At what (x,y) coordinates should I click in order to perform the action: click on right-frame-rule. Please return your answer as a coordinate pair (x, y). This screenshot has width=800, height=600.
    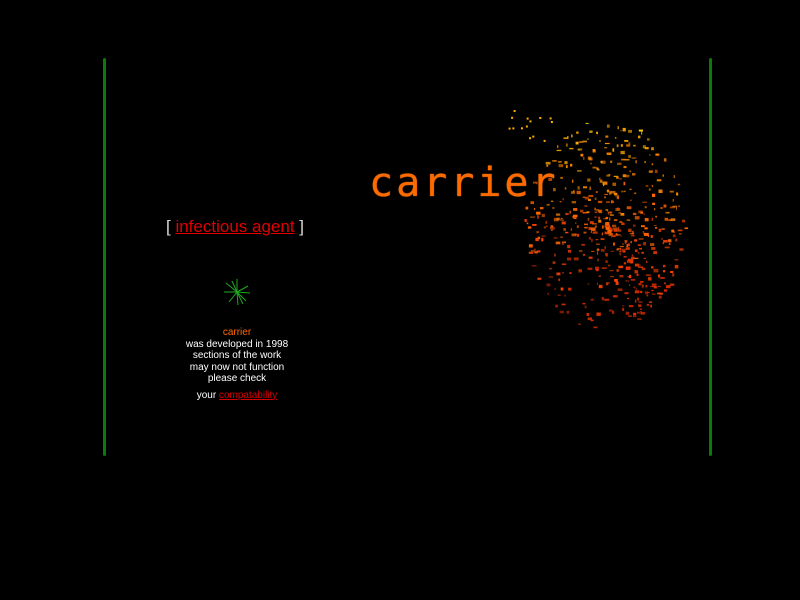
    Looking at the image, I should click on (710, 257).